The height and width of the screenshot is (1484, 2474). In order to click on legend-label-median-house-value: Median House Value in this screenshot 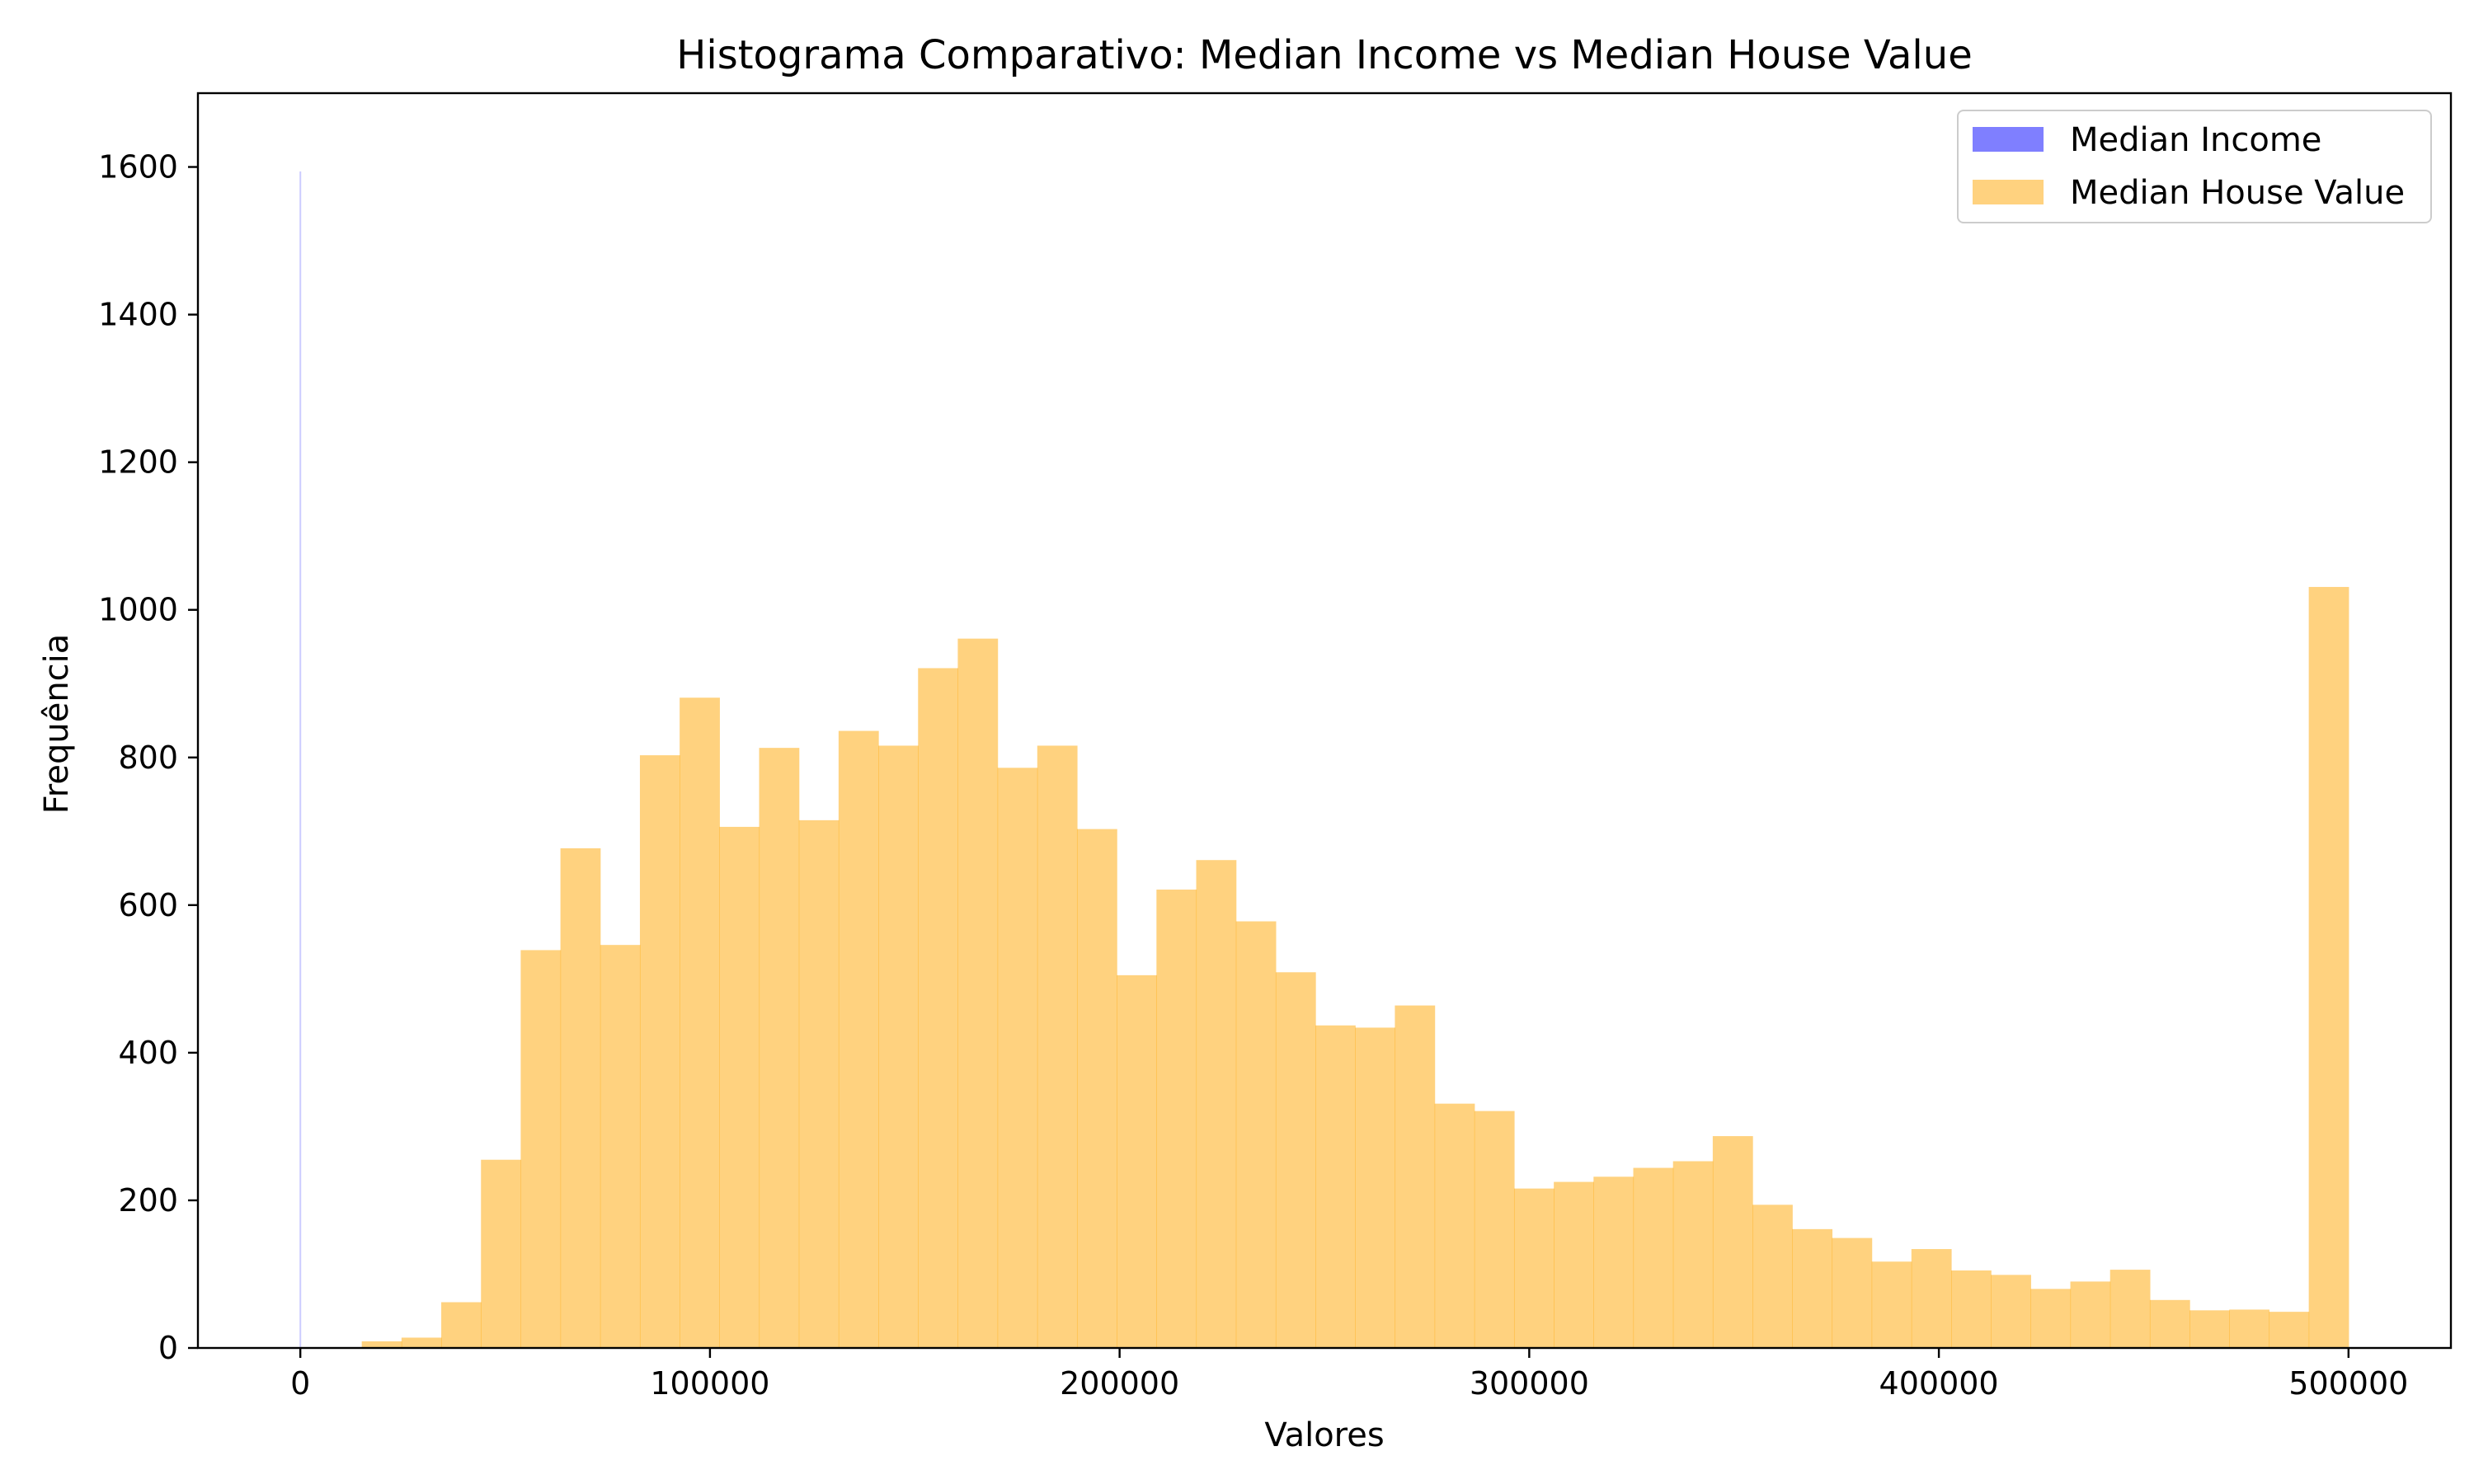, I will do `click(2237, 193)`.